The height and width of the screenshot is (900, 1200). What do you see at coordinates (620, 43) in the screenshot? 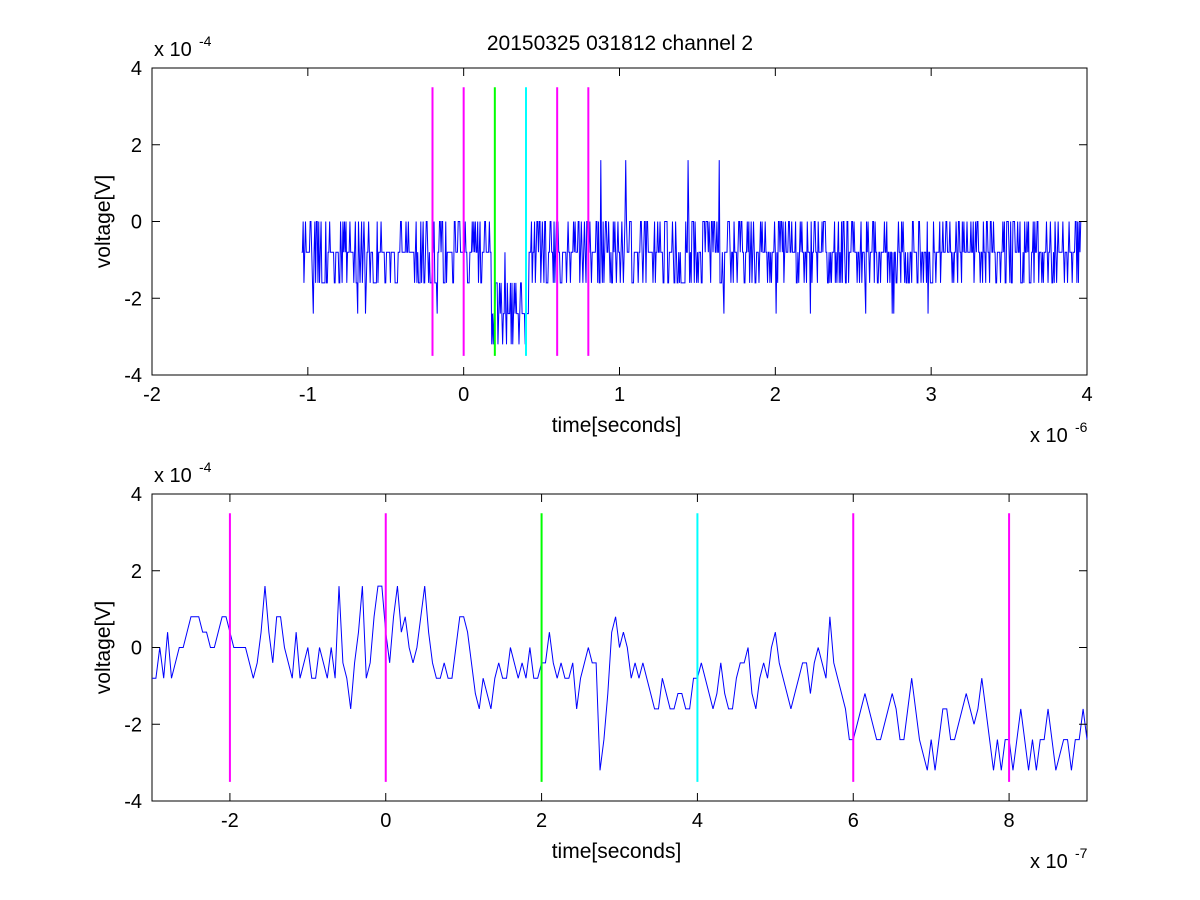
I see `figure-title: 20150325 031812 channel 2` at bounding box center [620, 43].